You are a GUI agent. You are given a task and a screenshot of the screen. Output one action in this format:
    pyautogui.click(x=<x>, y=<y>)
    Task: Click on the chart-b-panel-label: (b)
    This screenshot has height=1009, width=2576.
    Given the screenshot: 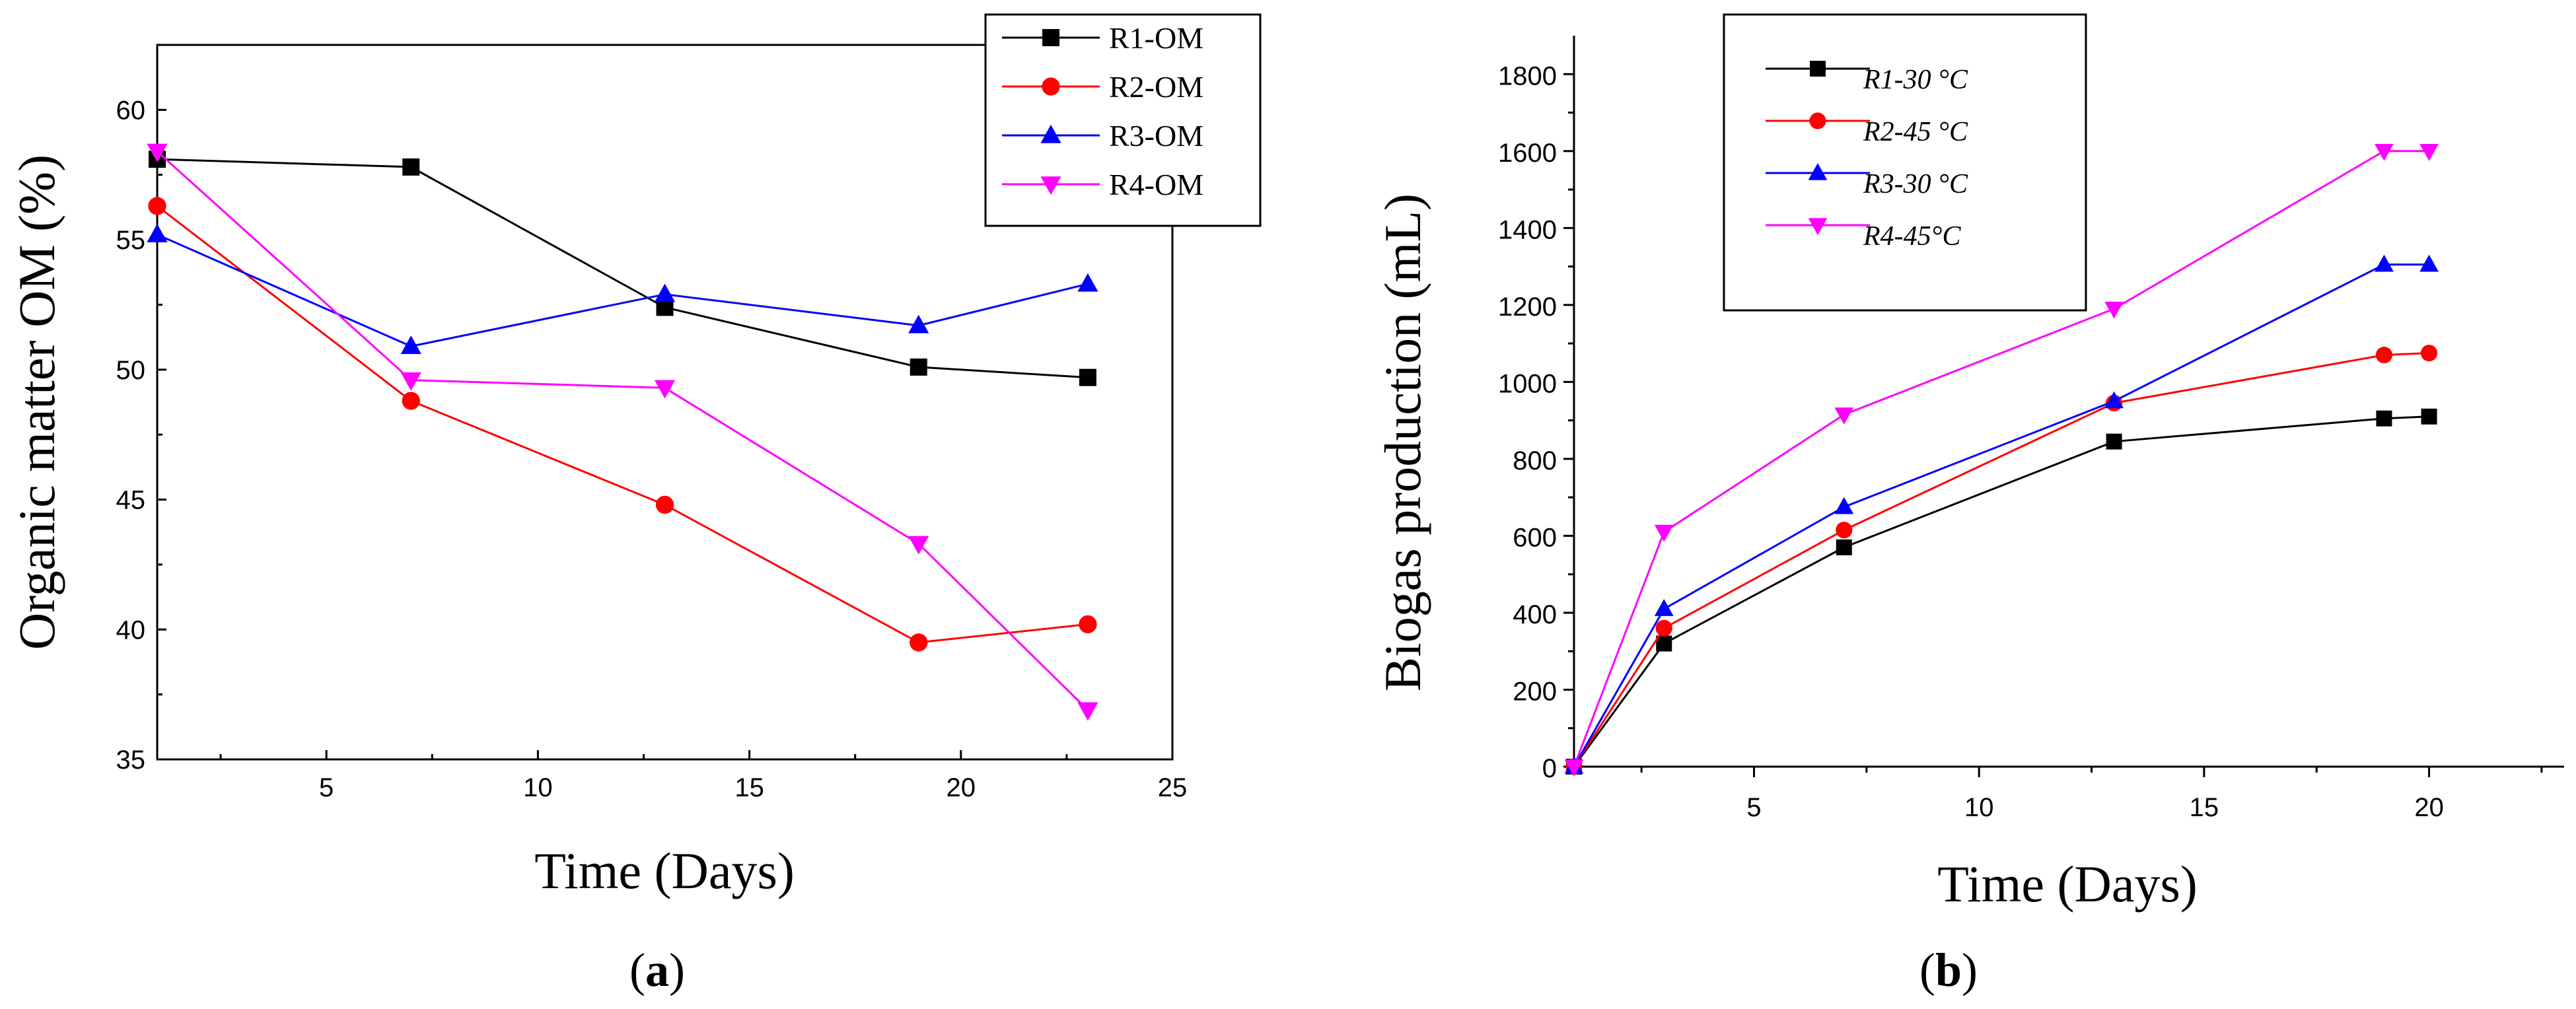 What is the action you would take?
    pyautogui.click(x=1949, y=970)
    